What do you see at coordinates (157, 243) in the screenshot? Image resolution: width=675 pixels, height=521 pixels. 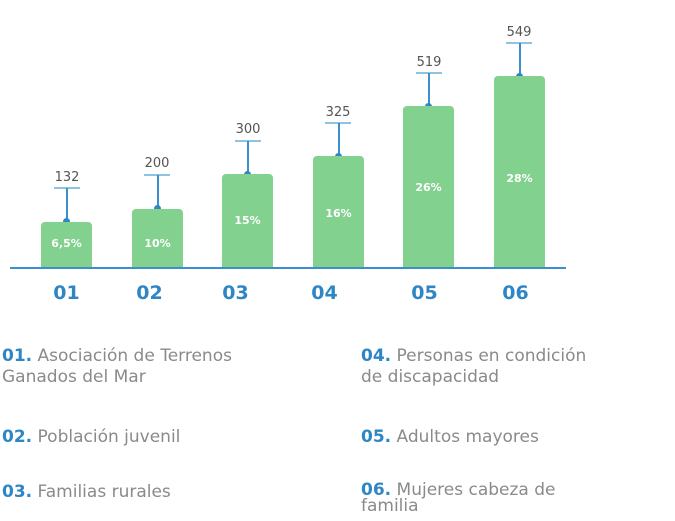 I see `bar-percent-02: 10%` at bounding box center [157, 243].